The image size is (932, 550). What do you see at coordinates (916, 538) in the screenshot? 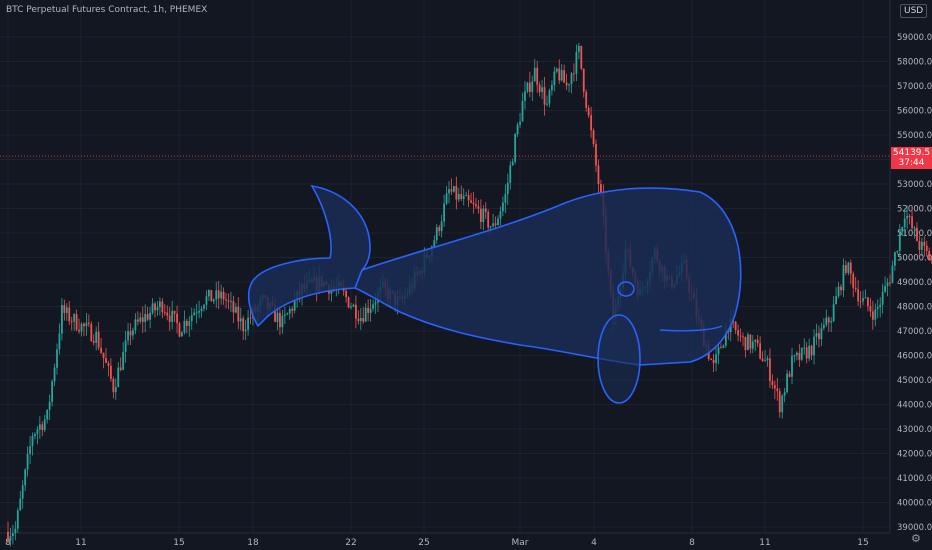
I see `gear-icon: ⚙` at bounding box center [916, 538].